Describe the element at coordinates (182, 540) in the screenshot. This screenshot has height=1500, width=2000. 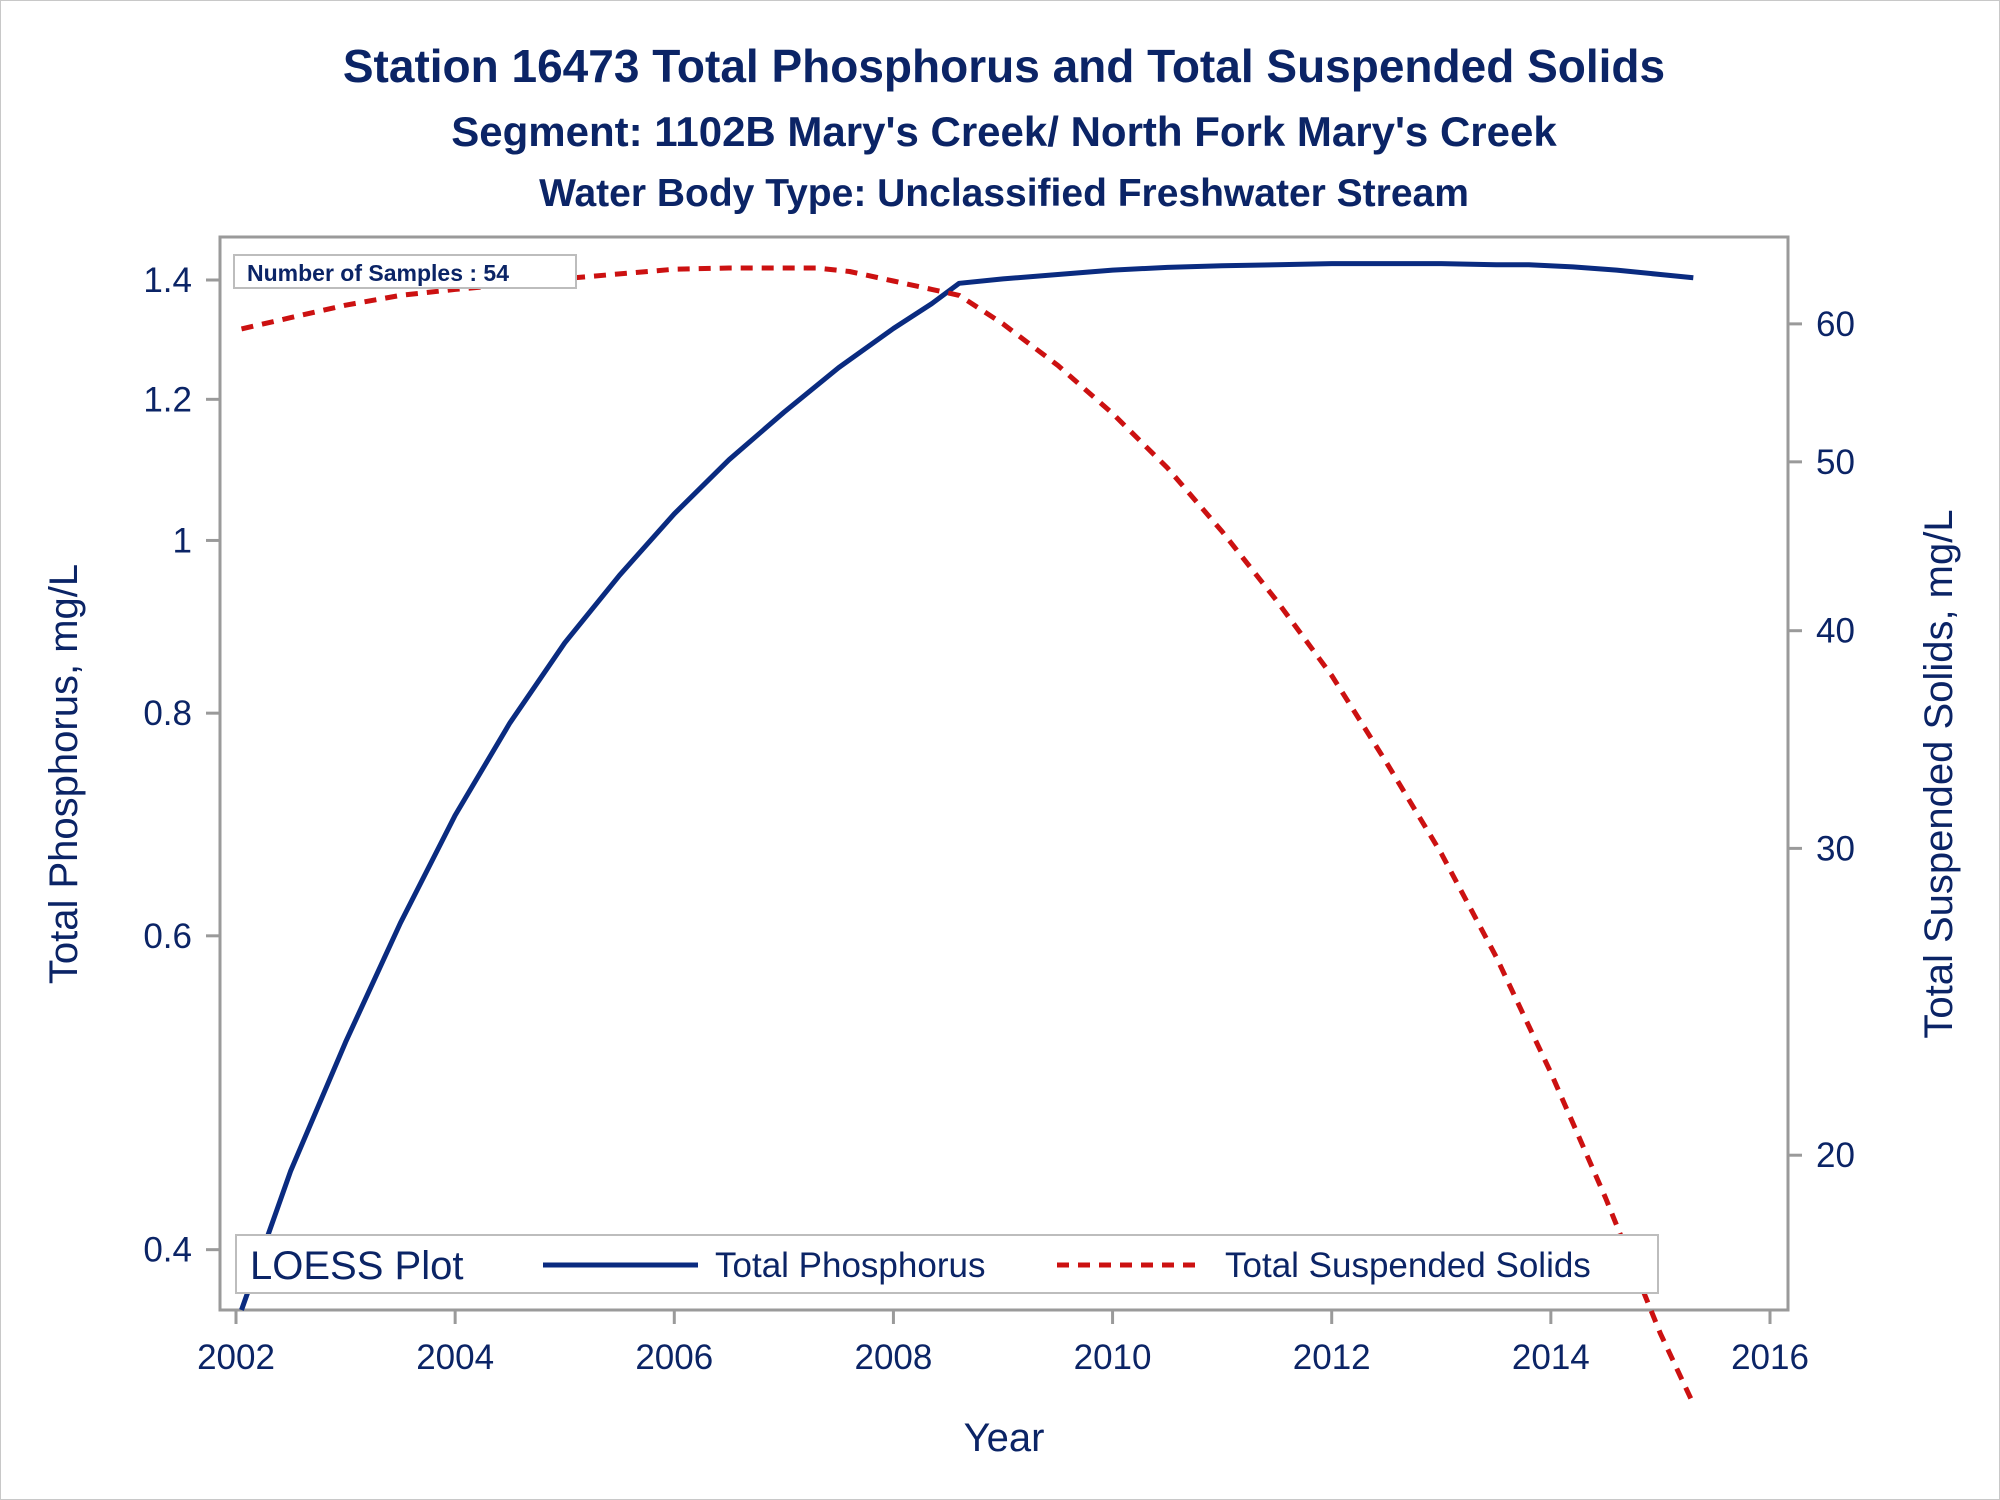
I see `y-left-tick-label: 1` at that location.